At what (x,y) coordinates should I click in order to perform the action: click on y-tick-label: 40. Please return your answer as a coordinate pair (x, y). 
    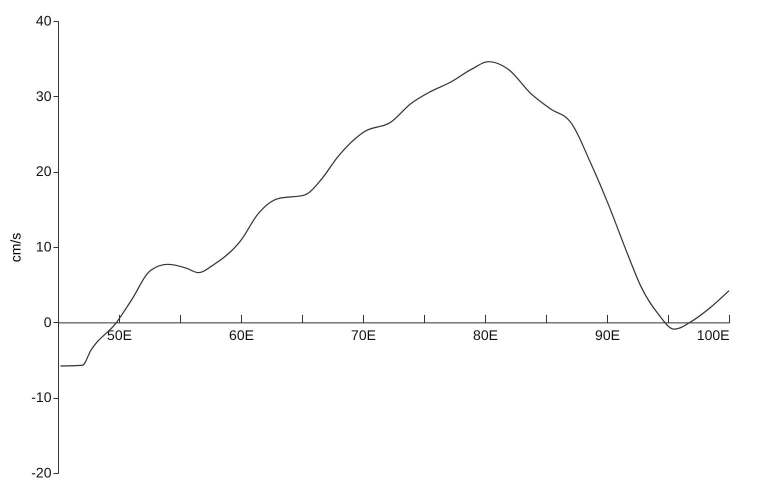
    Looking at the image, I should click on (44, 20).